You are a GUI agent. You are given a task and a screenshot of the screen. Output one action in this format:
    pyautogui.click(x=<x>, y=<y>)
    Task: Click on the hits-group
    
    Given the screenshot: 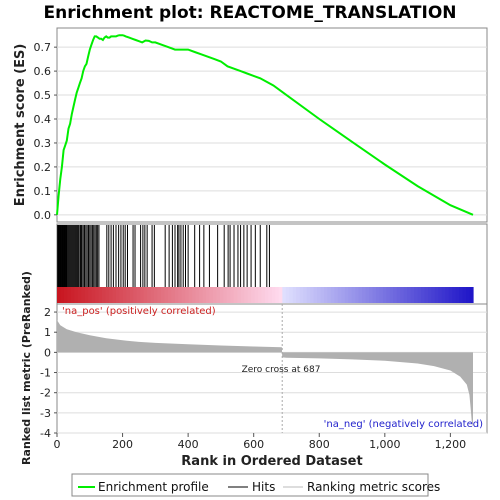 What is the action you would take?
    pyautogui.click(x=163, y=256)
    